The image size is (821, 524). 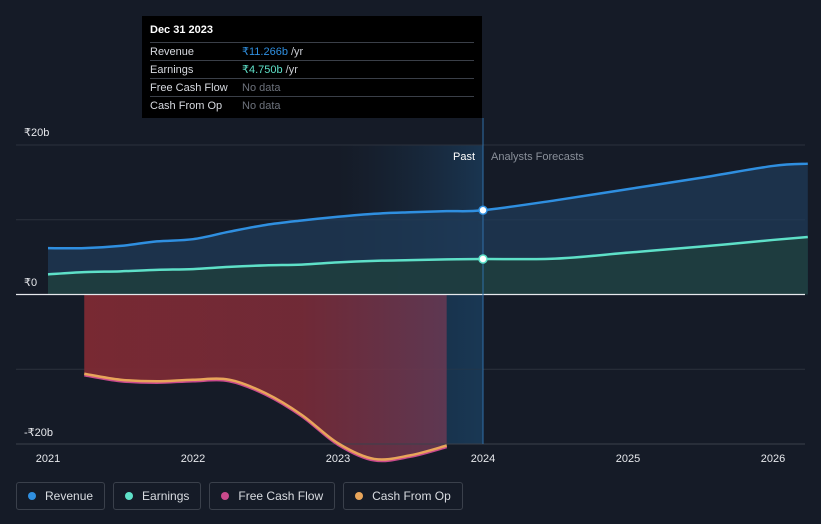 I want to click on tooltip-label: Earnings, so click(x=172, y=69).